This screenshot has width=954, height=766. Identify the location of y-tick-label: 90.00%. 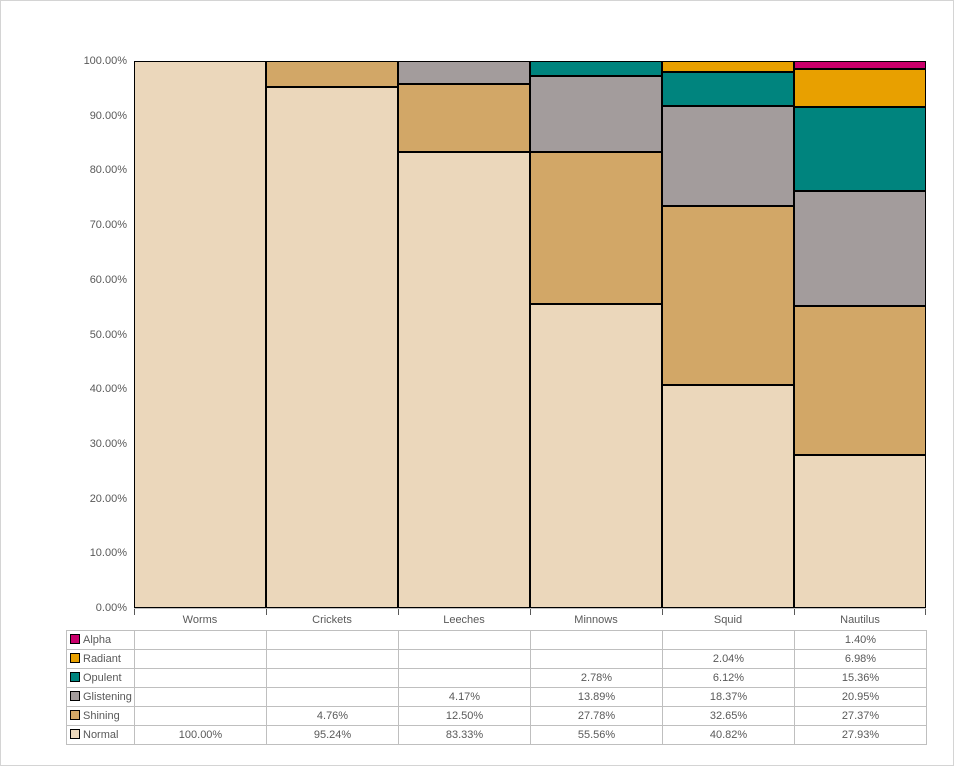
(108, 115).